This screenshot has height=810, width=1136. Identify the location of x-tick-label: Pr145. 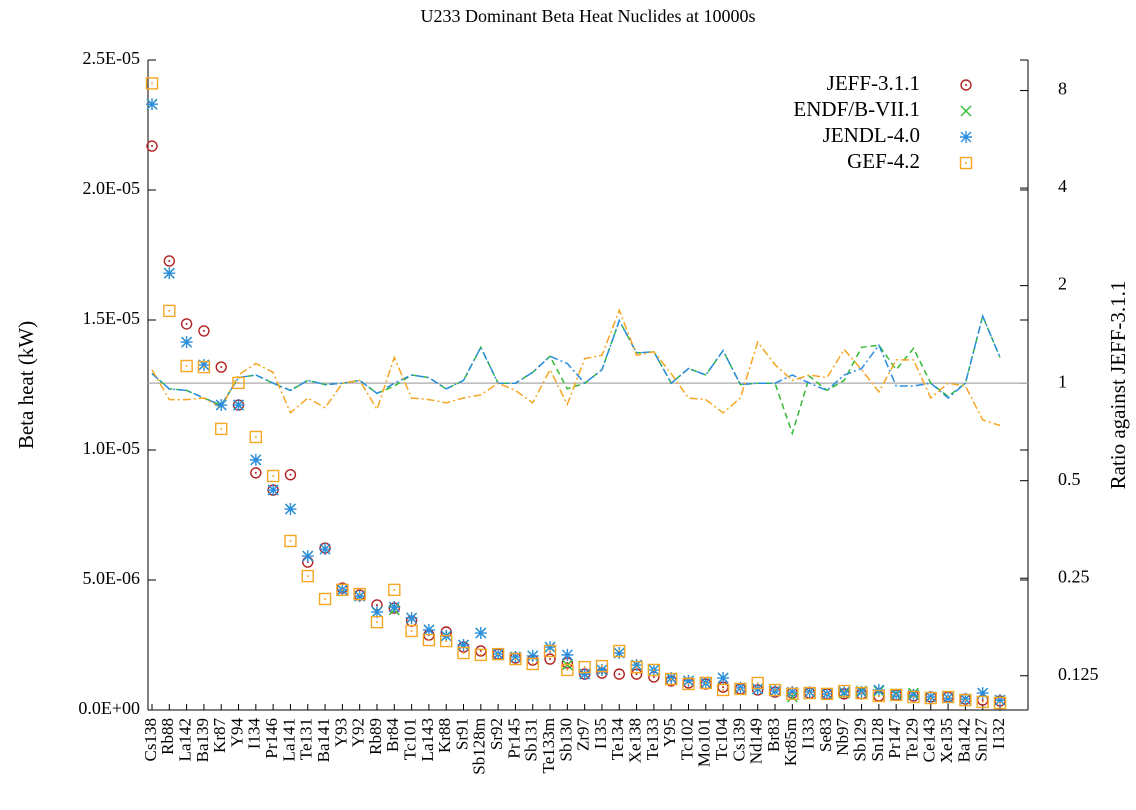
(513, 738).